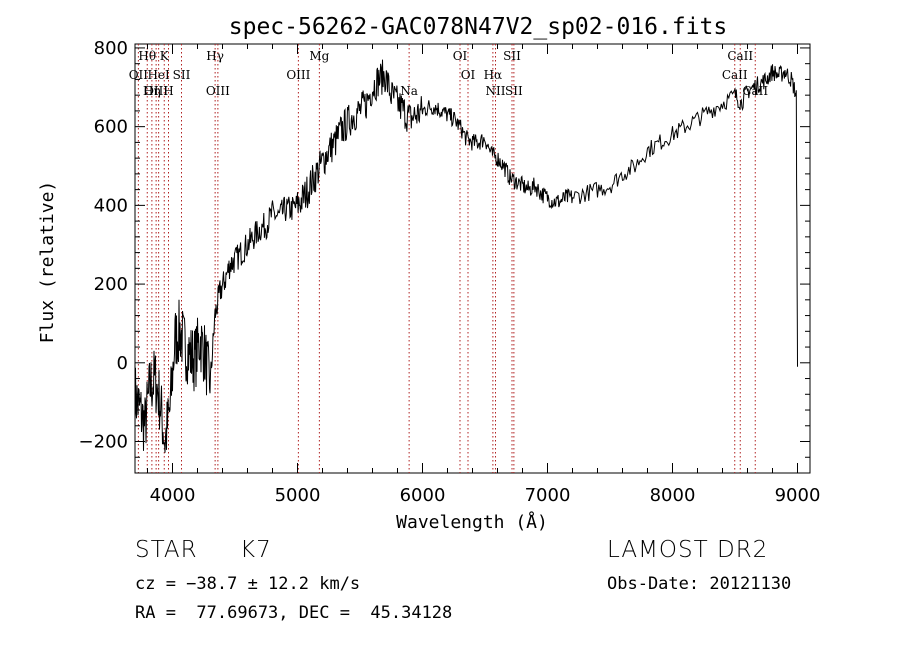 The width and height of the screenshot is (900, 649). I want to click on x-axis-label: Wavelength (Å), so click(472, 522).